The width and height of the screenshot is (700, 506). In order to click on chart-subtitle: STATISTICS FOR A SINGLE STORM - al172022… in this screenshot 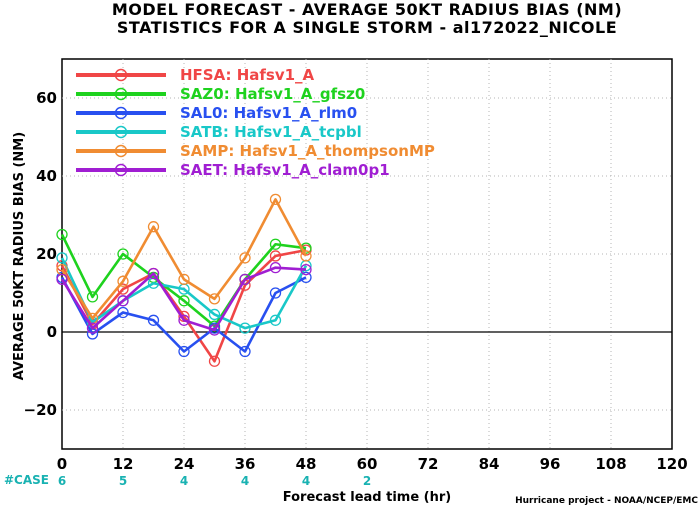, I will do `click(367, 27)`.